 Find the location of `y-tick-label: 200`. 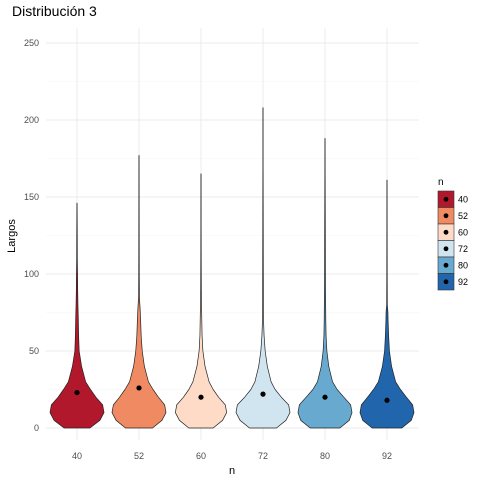

y-tick-label: 200 is located at coordinates (31, 120).